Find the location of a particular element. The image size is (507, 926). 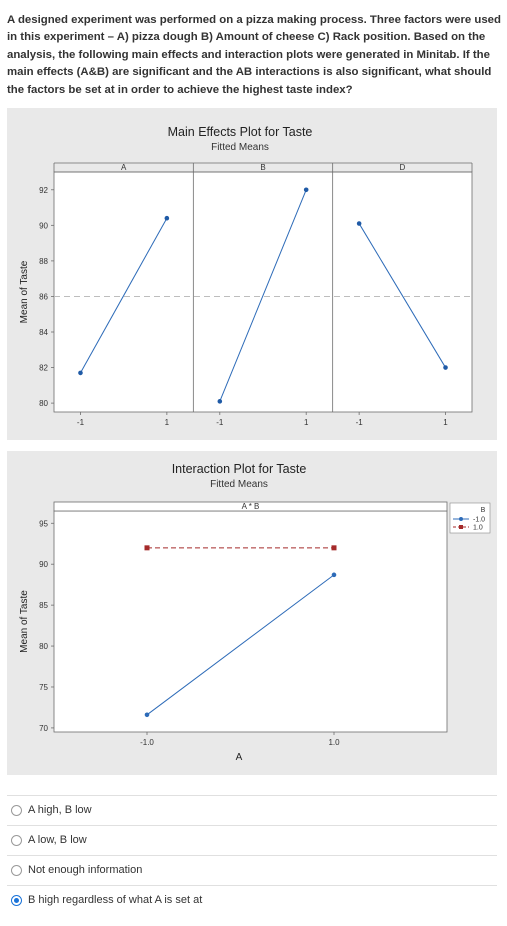

effect-line-D is located at coordinates (402, 295).